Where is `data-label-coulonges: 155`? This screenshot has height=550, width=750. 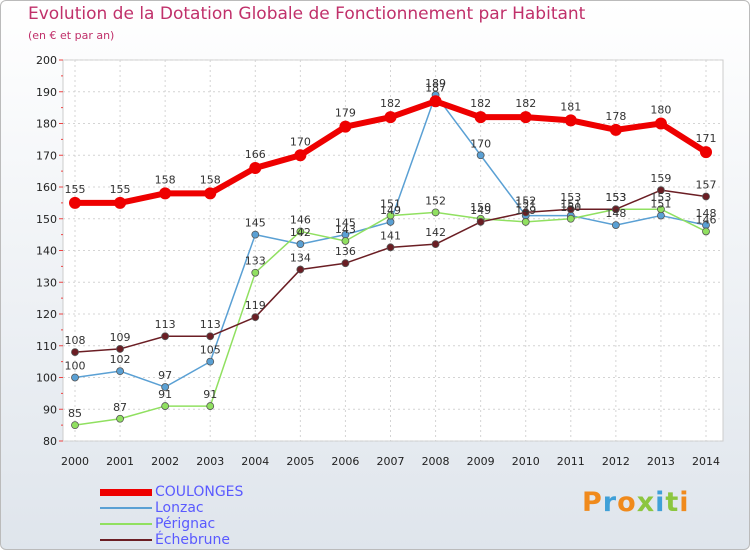
data-label-coulonges: 155 is located at coordinates (75, 189).